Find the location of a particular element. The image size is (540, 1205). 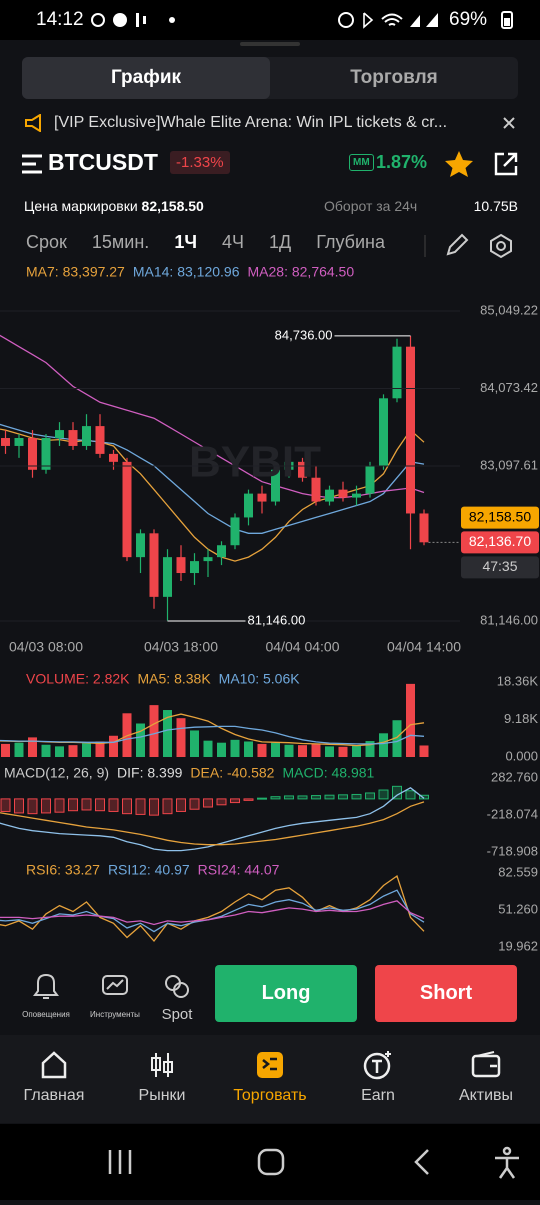

interval-tab: 1Д is located at coordinates (280, 242).